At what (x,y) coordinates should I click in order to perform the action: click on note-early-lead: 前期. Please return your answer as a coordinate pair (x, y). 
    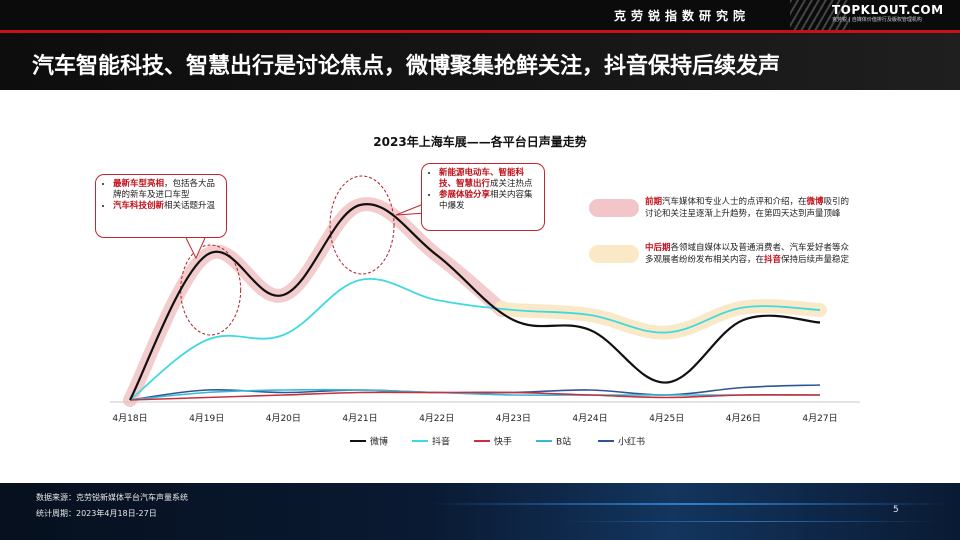
    Looking at the image, I should click on (654, 202).